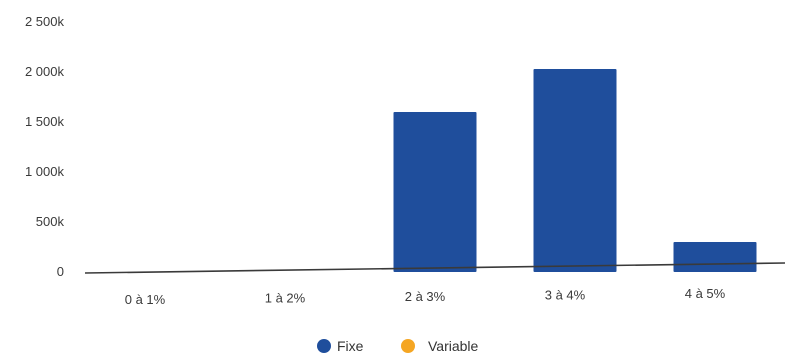  Describe the element at coordinates (565, 295) in the screenshot. I see `x-tick-label: 3 à 4%` at that location.